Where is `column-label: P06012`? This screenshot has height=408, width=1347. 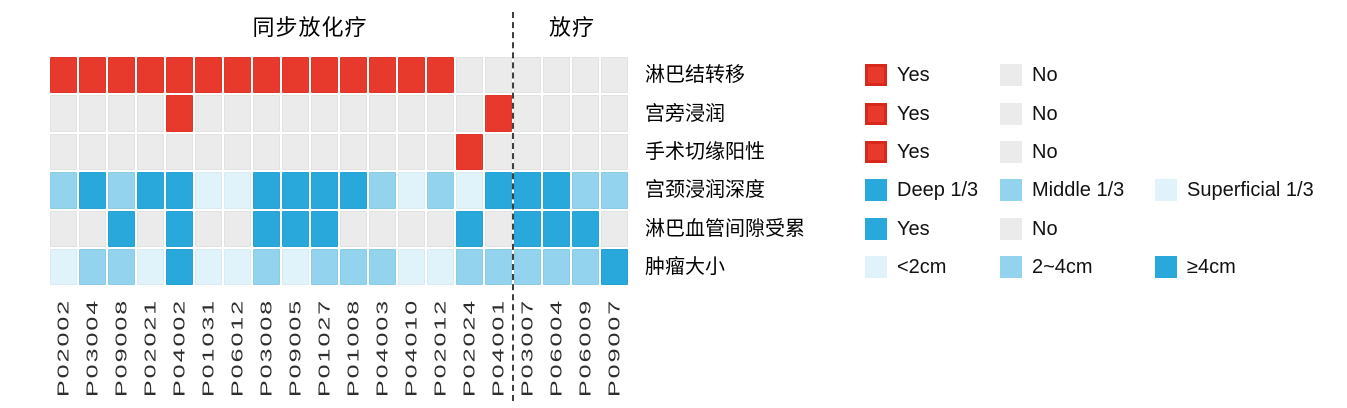 column-label: P06012 is located at coordinates (237, 347).